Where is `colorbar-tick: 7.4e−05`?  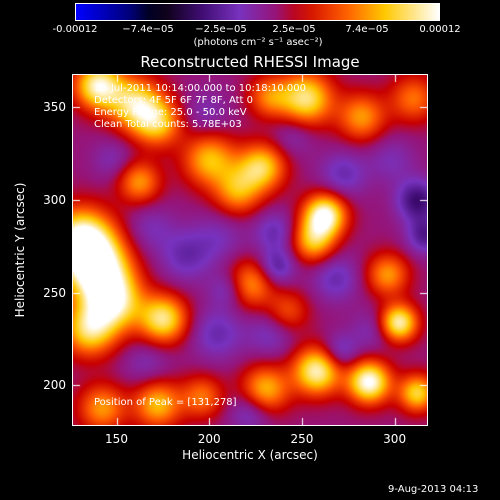
colorbar-tick: 7.4e−05 is located at coordinates (367, 29).